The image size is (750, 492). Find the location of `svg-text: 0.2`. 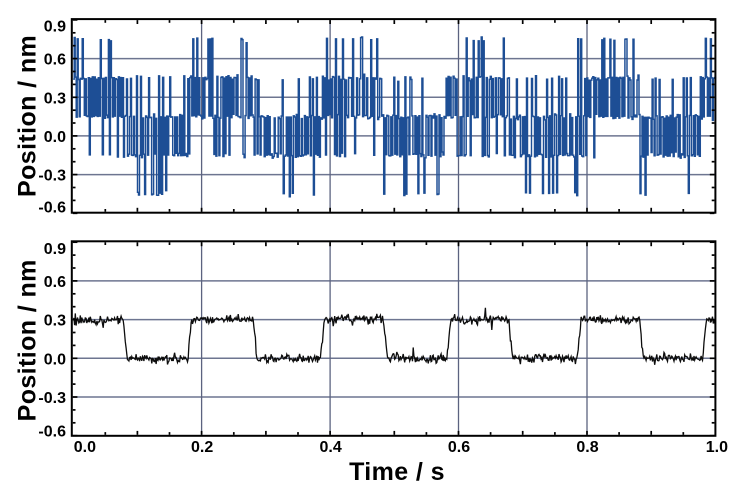

svg-text: 0.2 is located at coordinates (202, 447).